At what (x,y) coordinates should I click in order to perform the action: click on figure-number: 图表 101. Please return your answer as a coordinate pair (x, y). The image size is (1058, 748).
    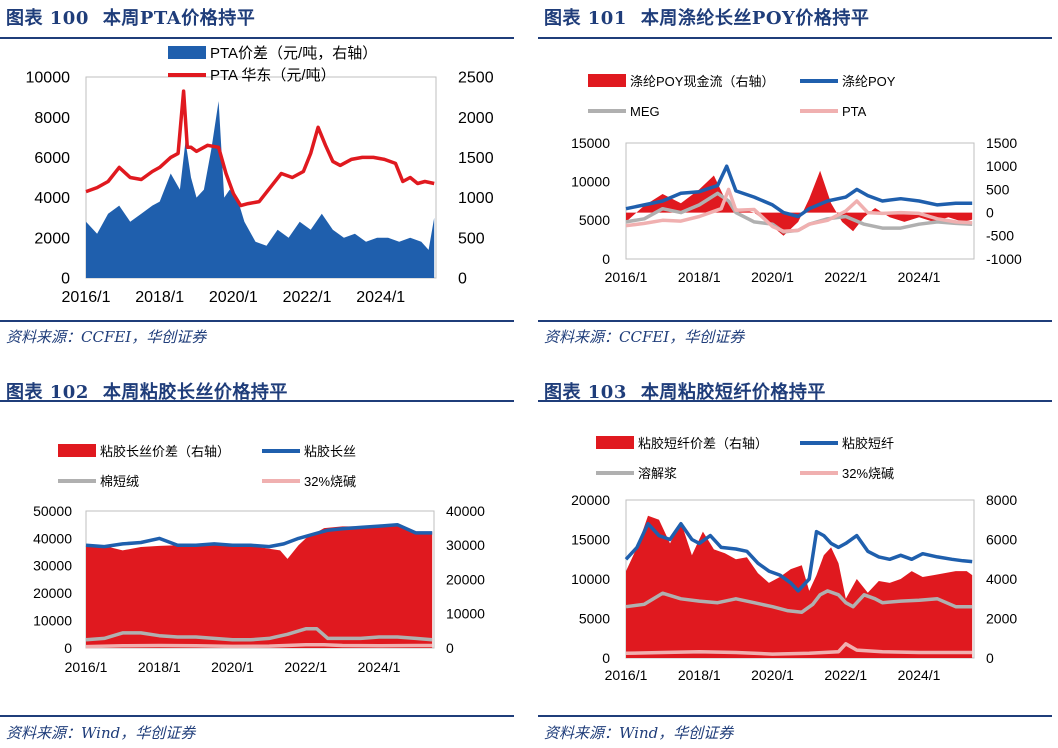
    Looking at the image, I should click on (585, 18).